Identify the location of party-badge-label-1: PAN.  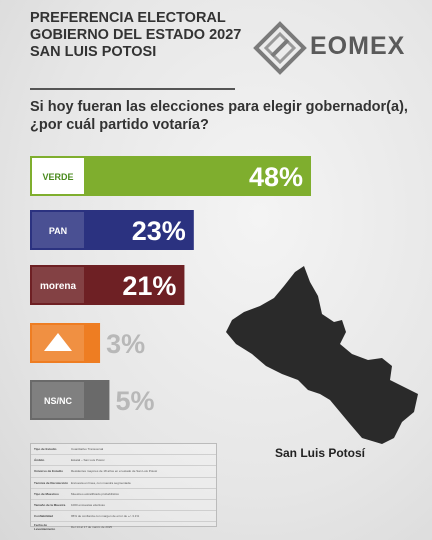
(58, 231).